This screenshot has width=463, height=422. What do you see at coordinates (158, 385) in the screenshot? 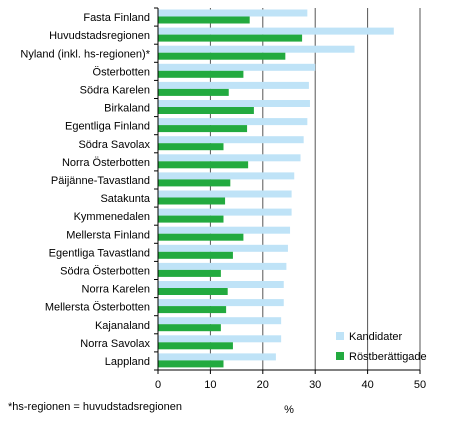
I see `x-tick-label: 0` at bounding box center [158, 385].